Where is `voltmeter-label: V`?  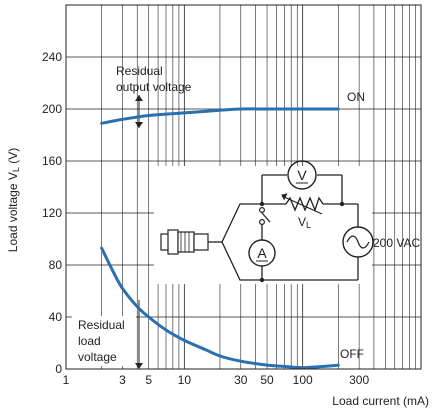
voltmeter-label: V is located at coordinates (302, 175).